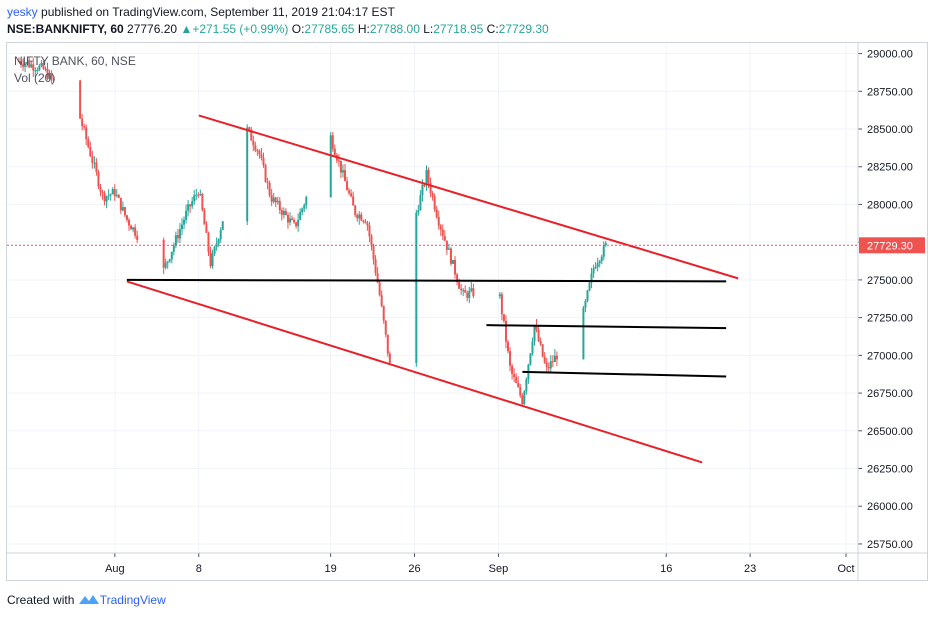  I want to click on chart-legend: NIFTY BANK, 60, NSE Vol (20), so click(75, 70).